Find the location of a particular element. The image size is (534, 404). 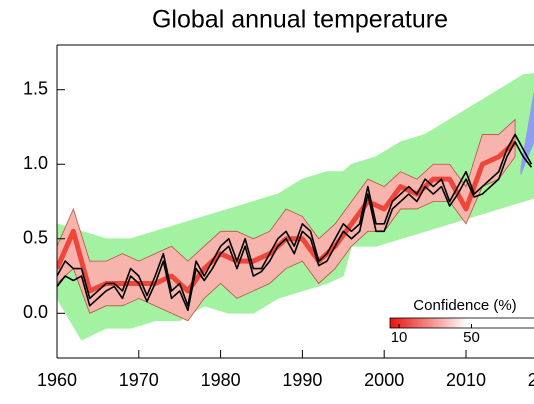

y-tick-label: 1.0 is located at coordinates (35, 163).